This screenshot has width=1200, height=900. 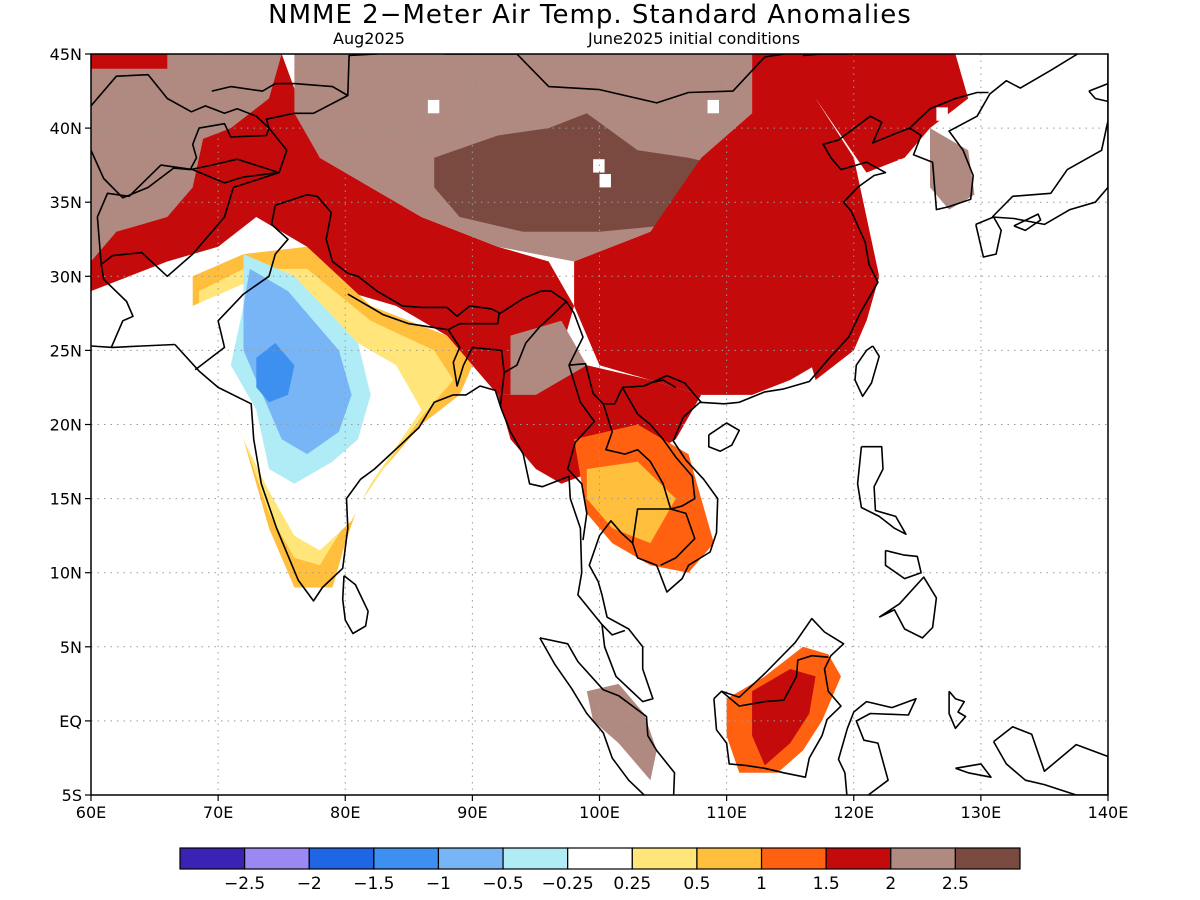 I want to click on colorbar: −2.5 −2 −1.5 −1 −0.5 −0.25 0.25 0.5 1 1.5 2 2.5, so click(x=600, y=870).